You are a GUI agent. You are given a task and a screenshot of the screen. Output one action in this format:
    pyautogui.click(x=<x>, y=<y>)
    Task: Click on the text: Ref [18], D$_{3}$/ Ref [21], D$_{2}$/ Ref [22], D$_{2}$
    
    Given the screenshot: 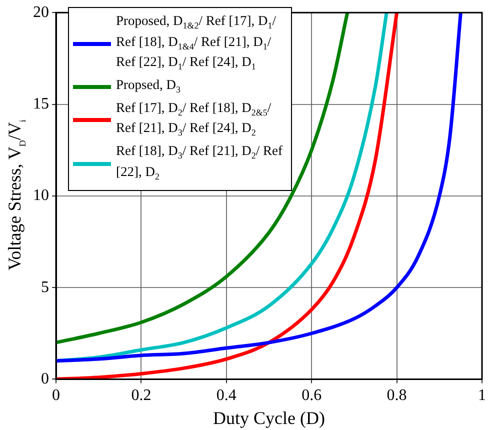 What is the action you would take?
    pyautogui.click(x=199, y=162)
    